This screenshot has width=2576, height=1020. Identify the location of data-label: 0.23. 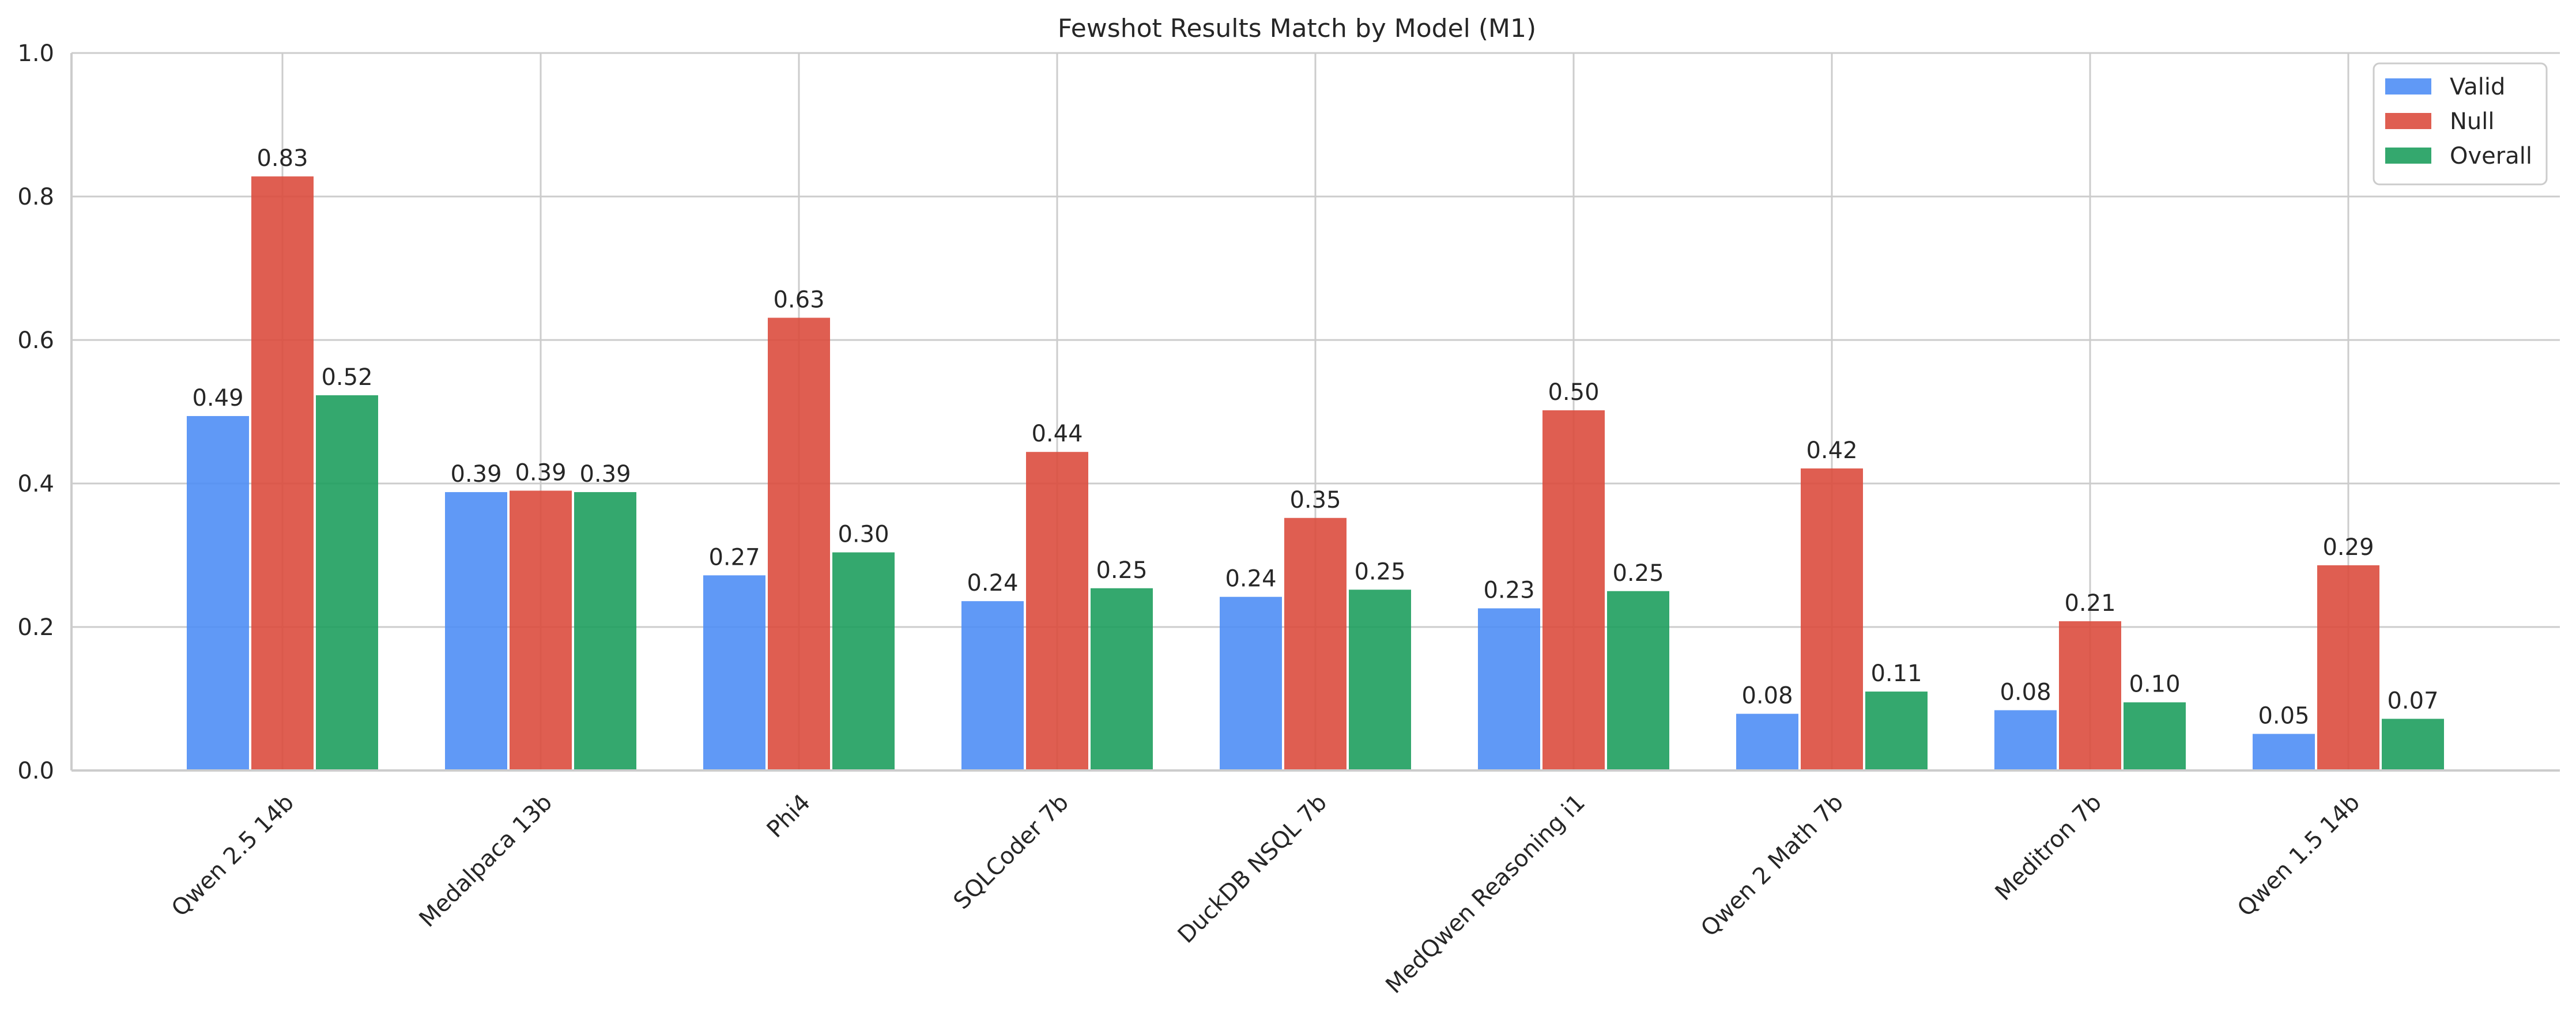
(1508, 590).